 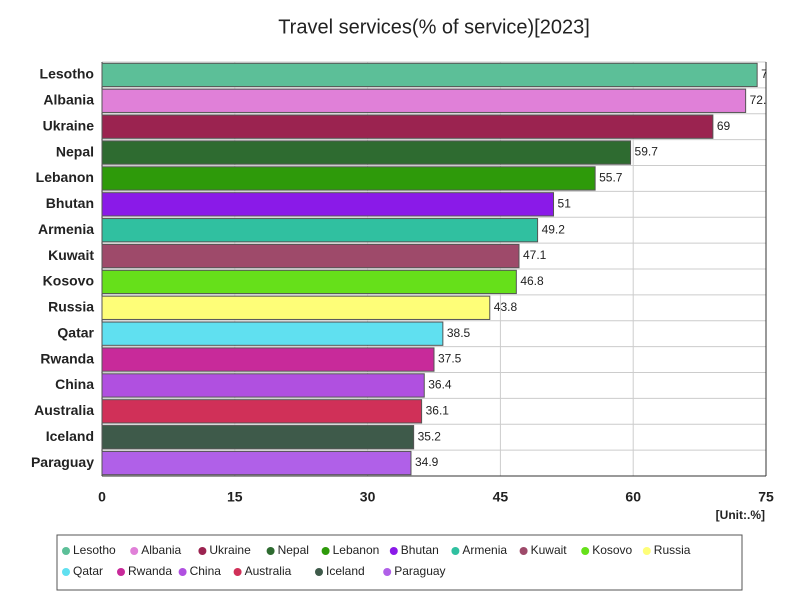 I want to click on value-label: 47.1, so click(x=535, y=255).